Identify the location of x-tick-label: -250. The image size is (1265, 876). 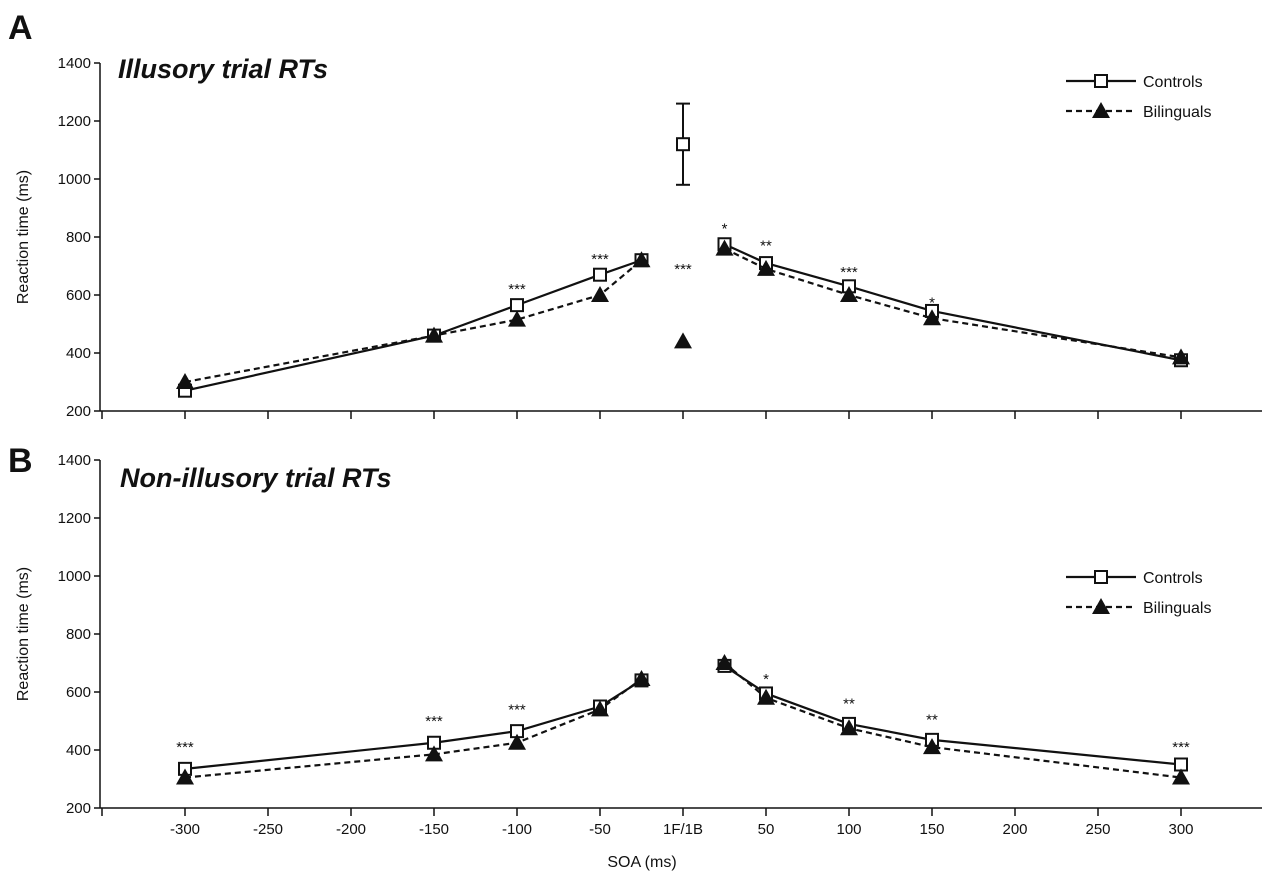
(268, 829).